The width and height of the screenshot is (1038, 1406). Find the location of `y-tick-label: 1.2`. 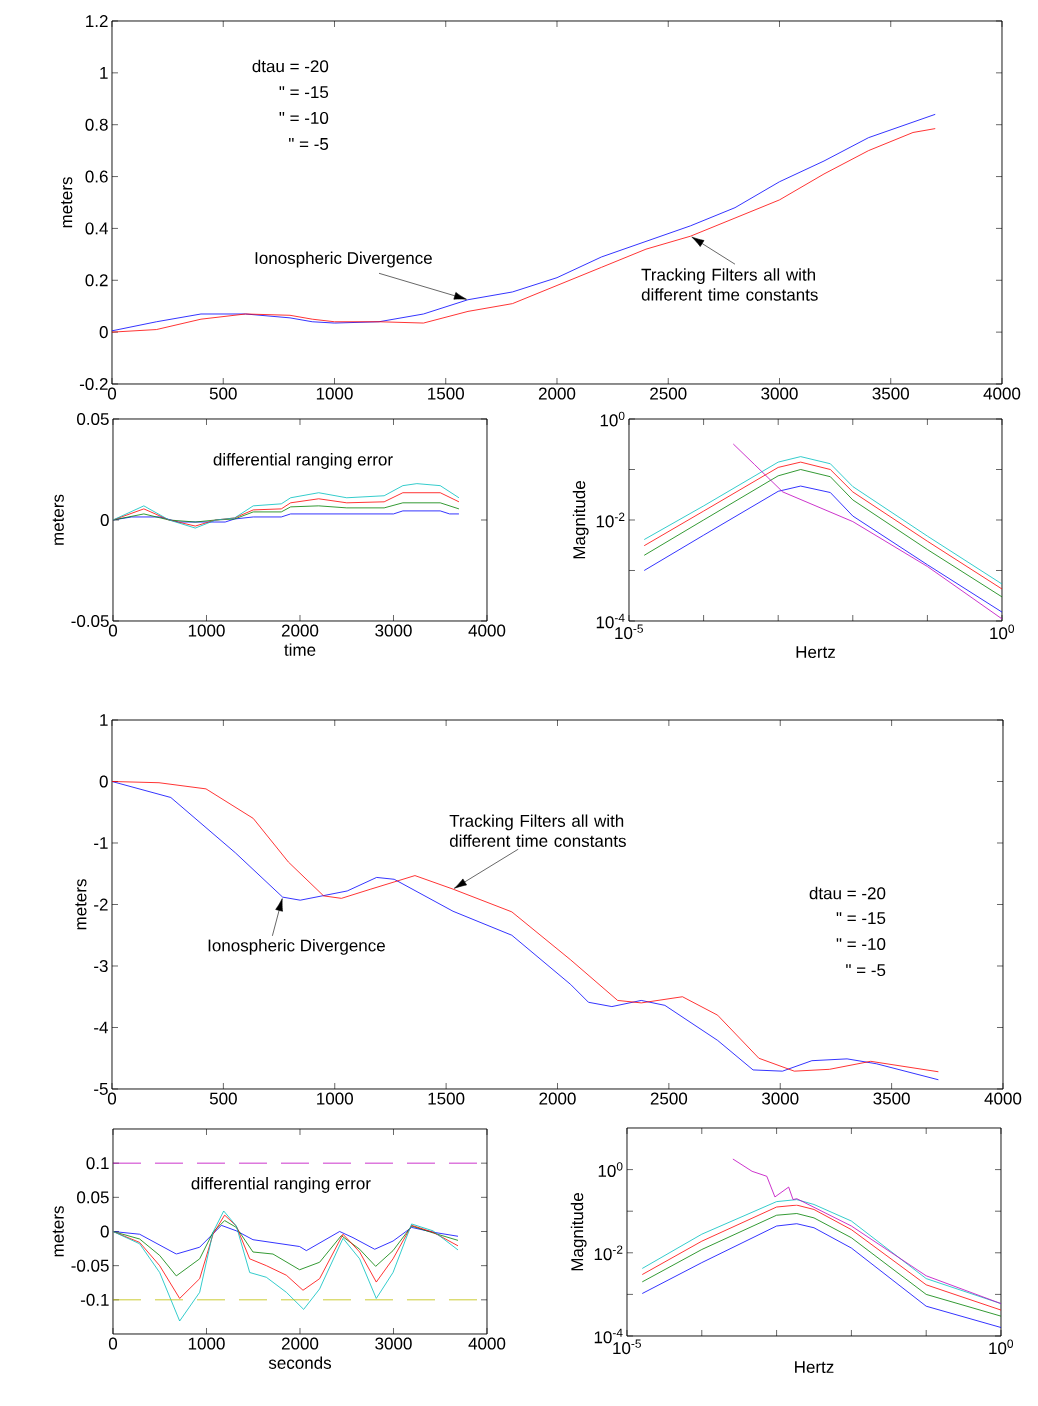

y-tick-label: 1.2 is located at coordinates (97, 21).